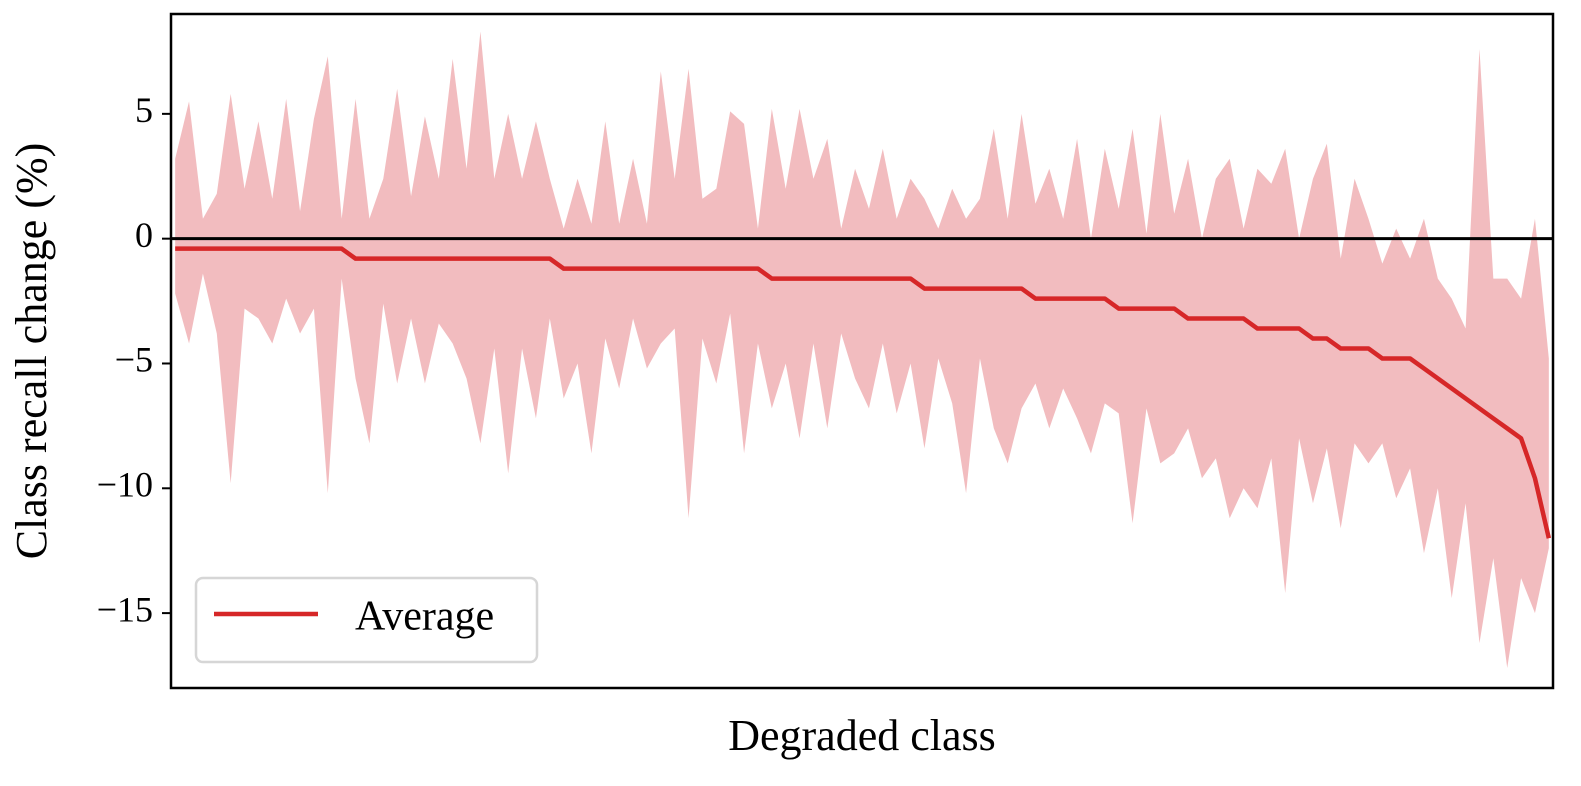 The height and width of the screenshot is (786, 1581). Describe the element at coordinates (125, 609) in the screenshot. I see `y-tick-label: −15` at that location.